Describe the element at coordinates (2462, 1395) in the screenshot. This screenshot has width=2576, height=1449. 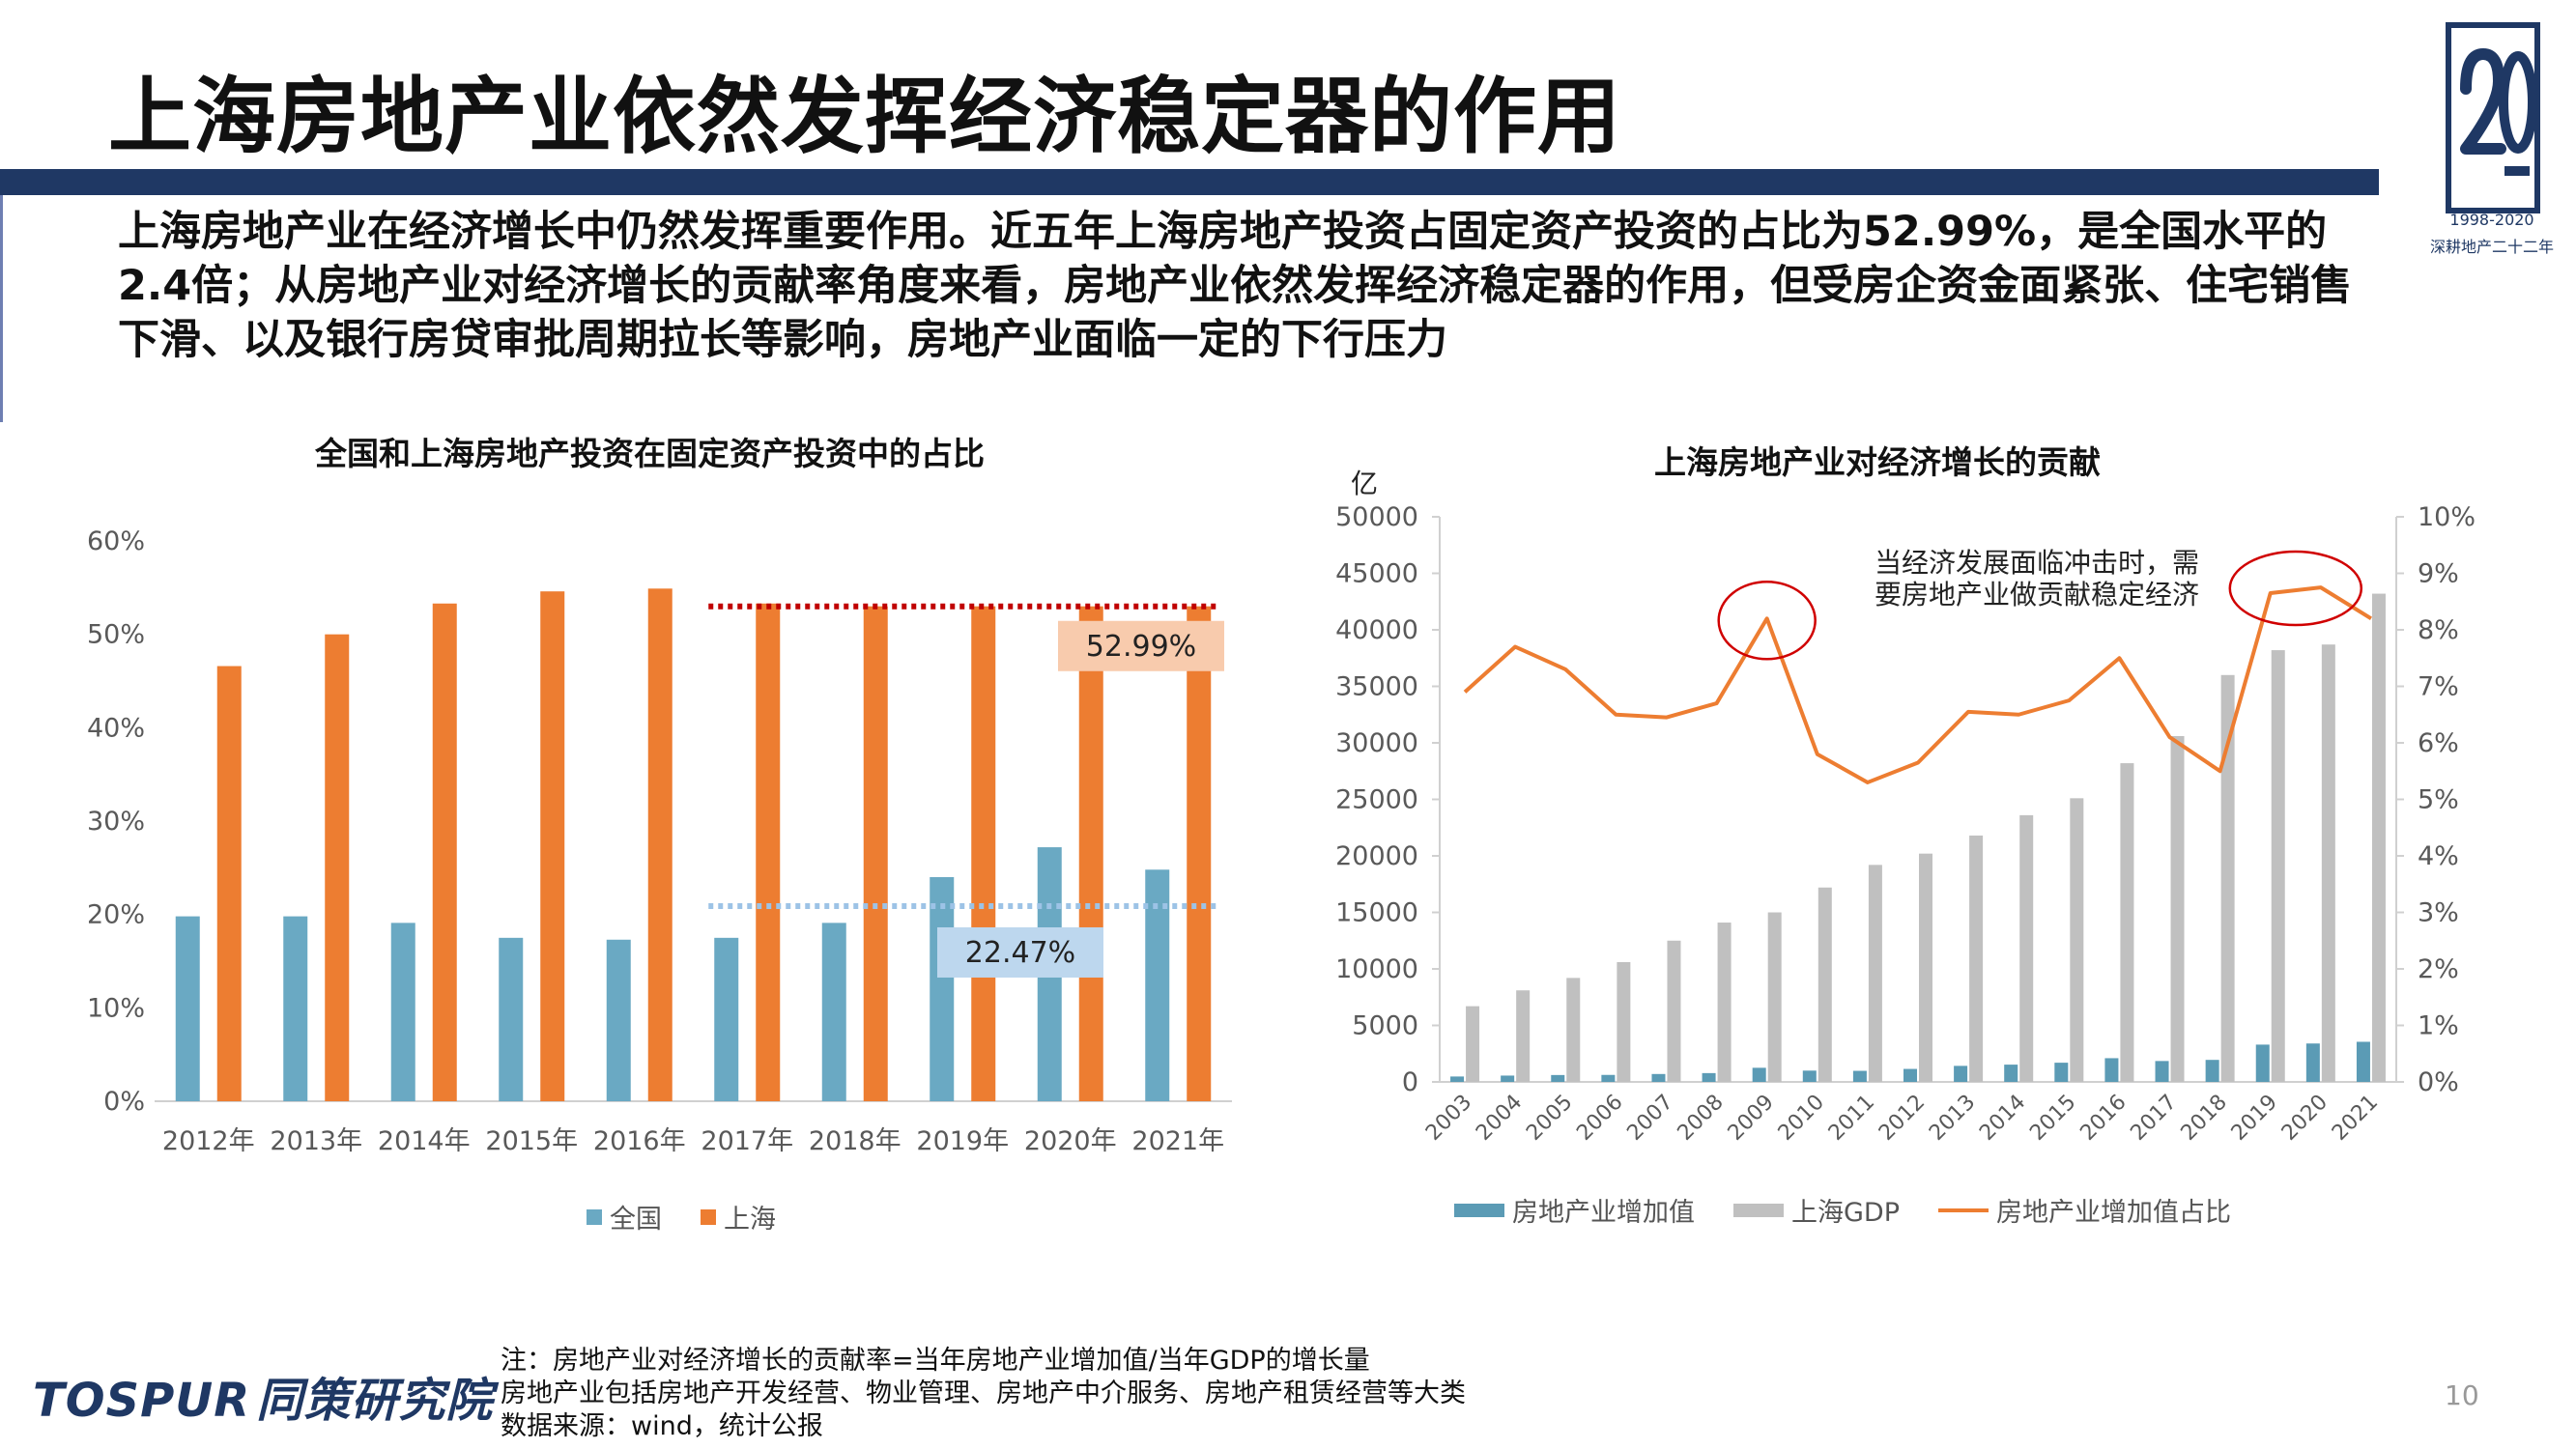
I see `page-number: 10` at that location.